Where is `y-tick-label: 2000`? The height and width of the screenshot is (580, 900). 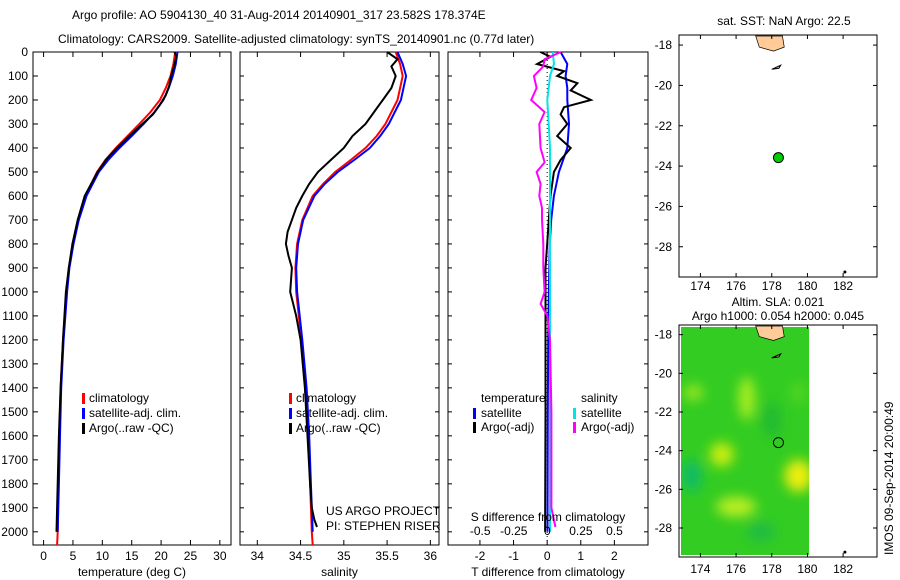 y-tick-label: 2000 is located at coordinates (14, 532).